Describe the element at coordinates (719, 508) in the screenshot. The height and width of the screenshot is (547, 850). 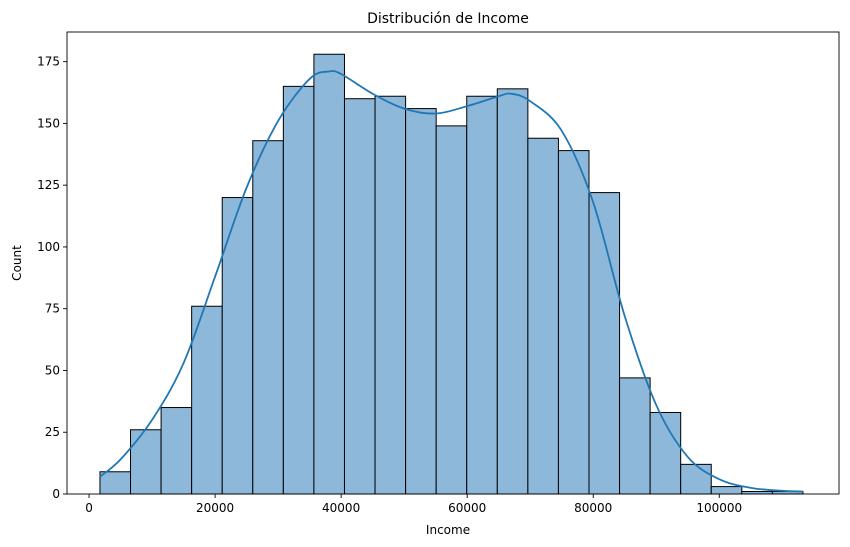
I see `x-tick-label: 100000` at that location.